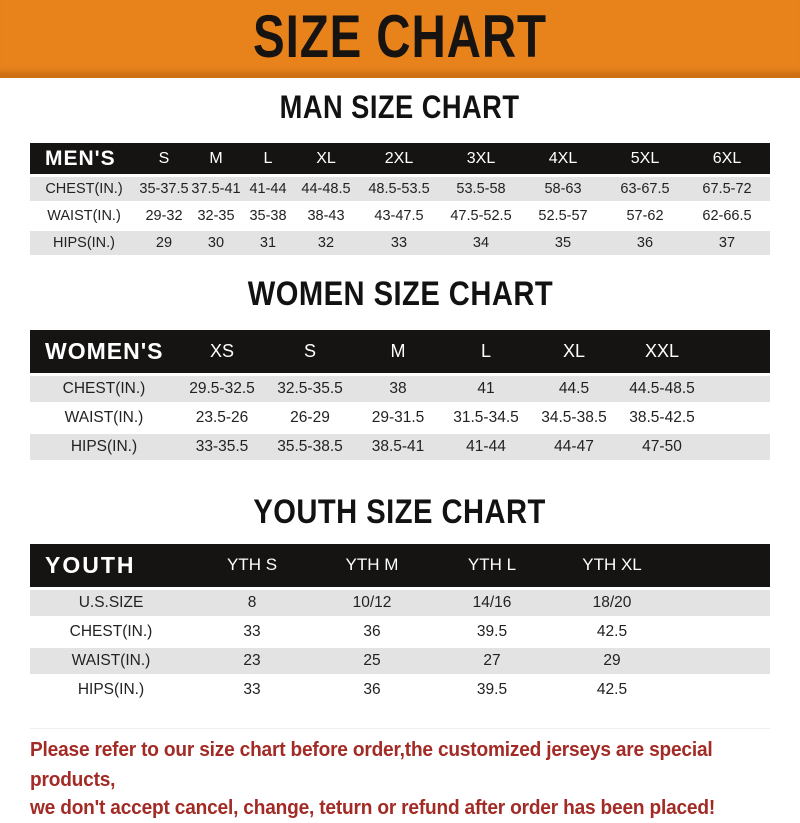  Describe the element at coordinates (326, 216) in the screenshot. I see `measurement-value: 38-43` at that location.